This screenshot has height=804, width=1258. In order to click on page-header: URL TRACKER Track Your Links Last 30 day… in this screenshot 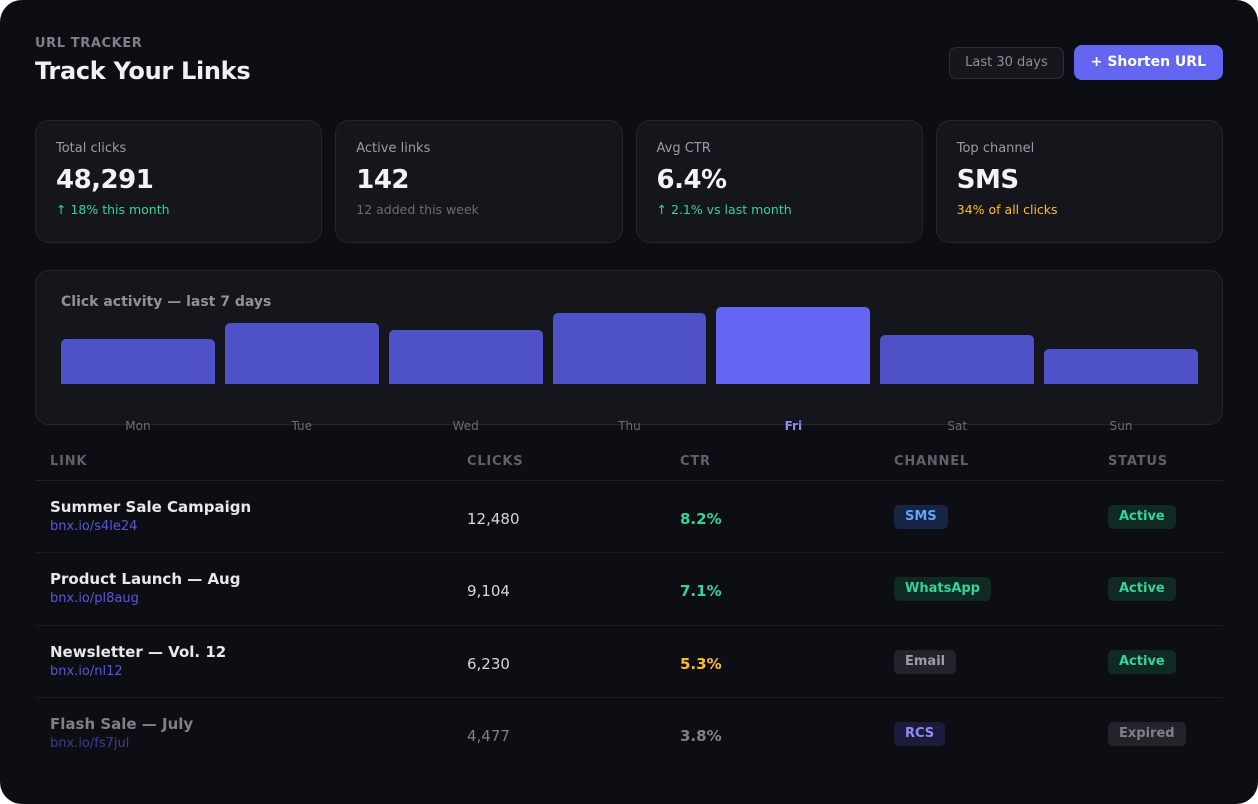, I will do `click(629, 66)`.